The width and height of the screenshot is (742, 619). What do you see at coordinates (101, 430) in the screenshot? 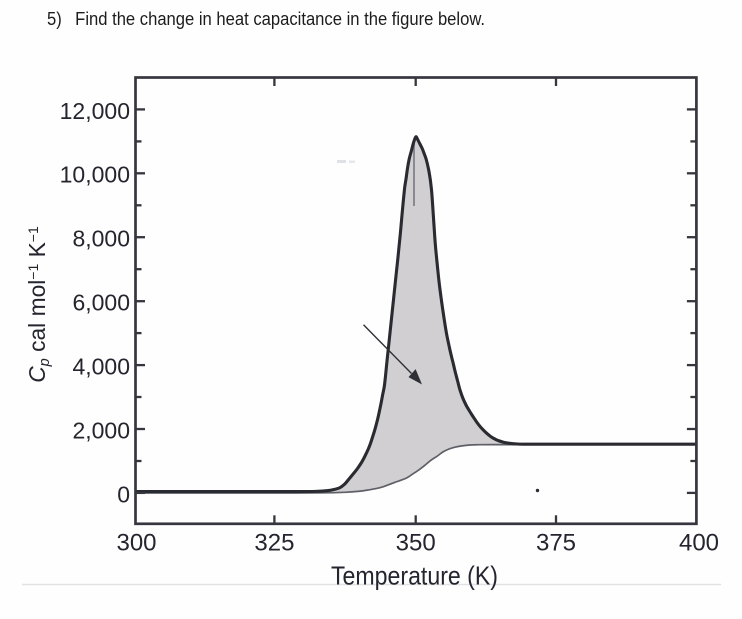
I see `svg-text: 2,000` at bounding box center [101, 430].